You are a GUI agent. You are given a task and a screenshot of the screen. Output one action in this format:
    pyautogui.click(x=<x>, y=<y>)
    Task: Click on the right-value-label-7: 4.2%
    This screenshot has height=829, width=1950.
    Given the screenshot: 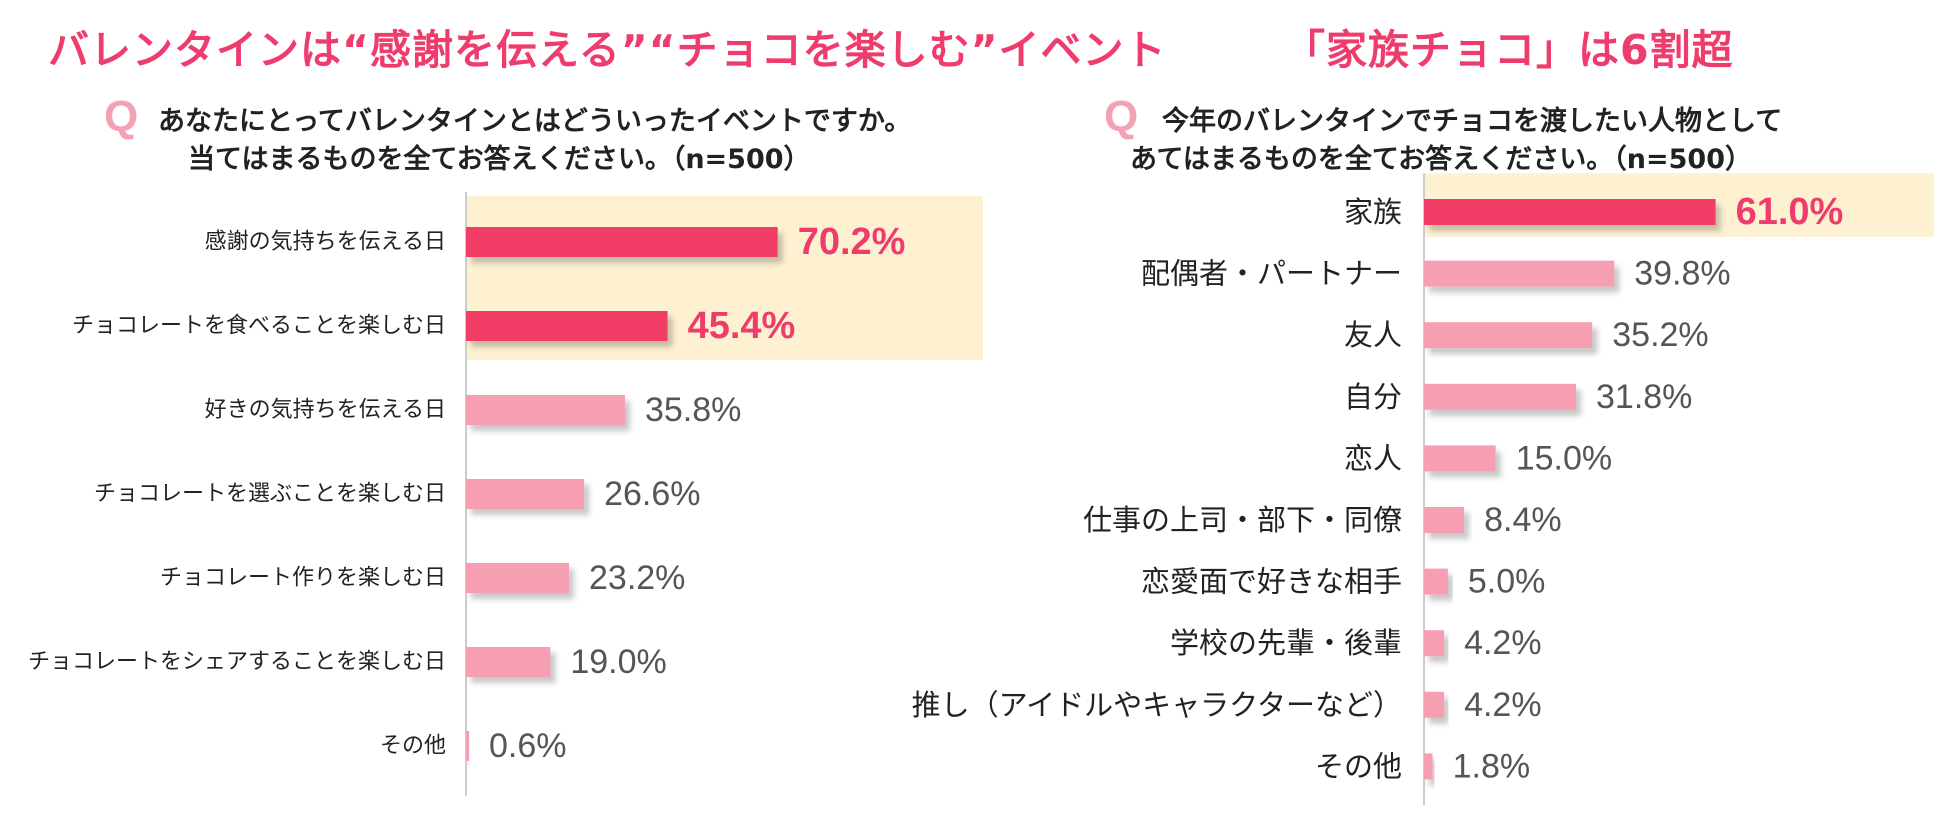 What is the action you would take?
    pyautogui.click(x=1503, y=643)
    